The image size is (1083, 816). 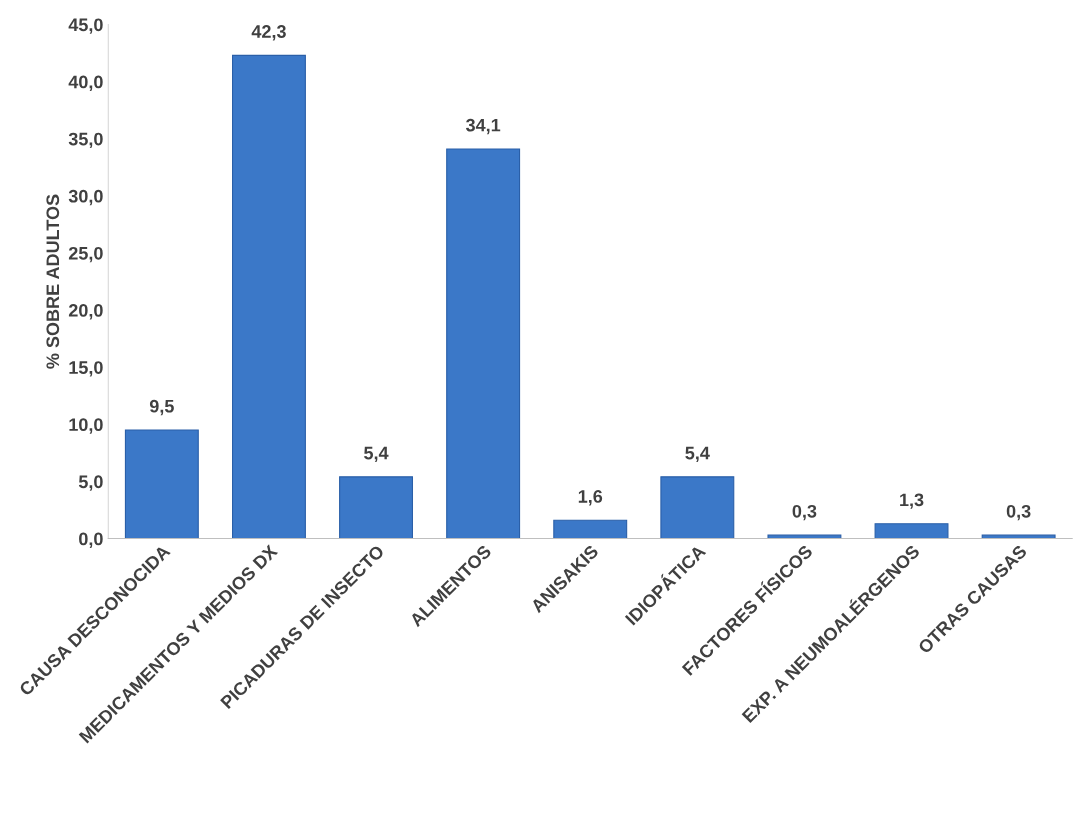 What do you see at coordinates (85, 197) in the screenshot?
I see `y-tick-label: 30,0` at bounding box center [85, 197].